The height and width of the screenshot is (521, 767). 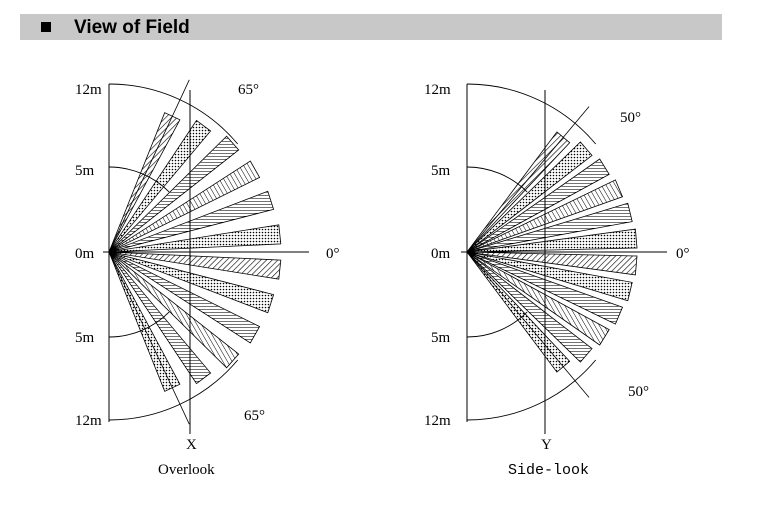 What do you see at coordinates (333, 254) in the screenshot?
I see `overlook-angle-zero: 0°` at bounding box center [333, 254].